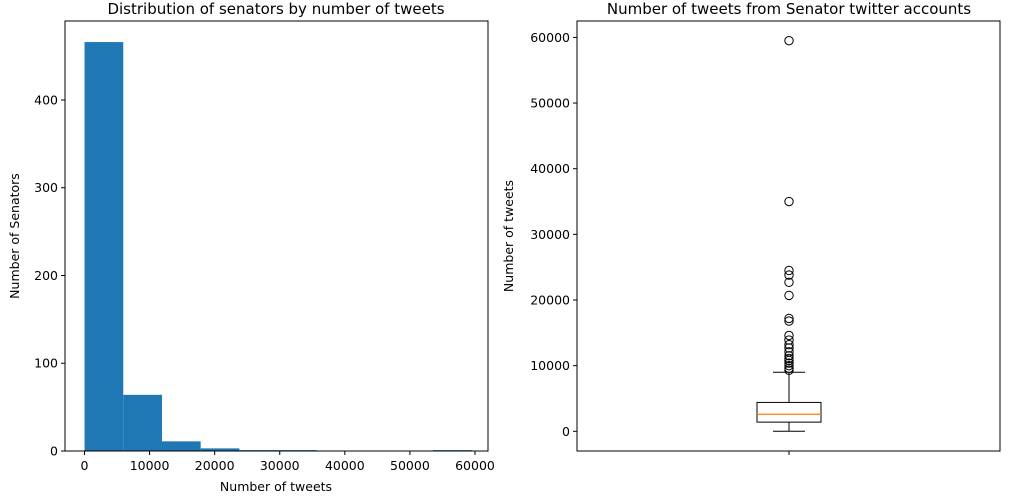 This screenshot has height=504, width=1032. I want to click on x-tick-label: 20000, so click(215, 465).